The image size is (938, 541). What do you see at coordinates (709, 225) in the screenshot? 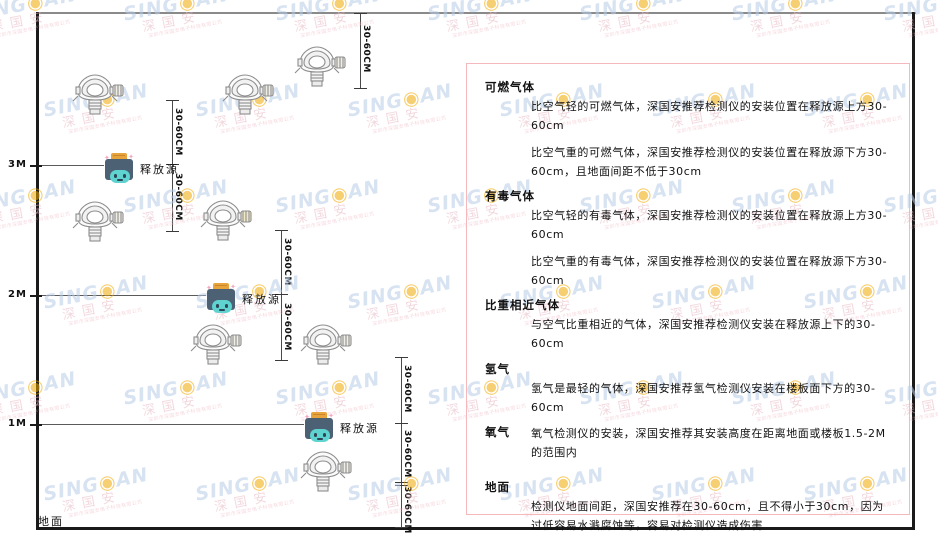
I see `section-paragraph: 比空气轻的有毒气体，深国安推荐检测仪的安装位置在释放源上方30-60cm` at bounding box center [709, 225].